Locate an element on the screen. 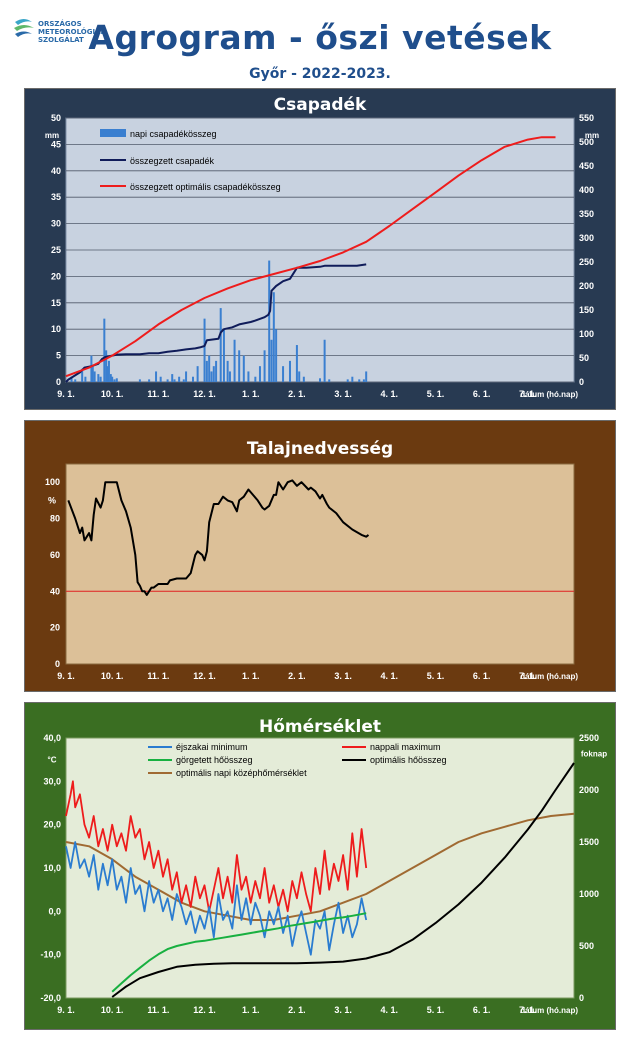 This screenshot has width=640, height=1050. legend-entry: napi csapadékösszeg is located at coordinates (173, 134).